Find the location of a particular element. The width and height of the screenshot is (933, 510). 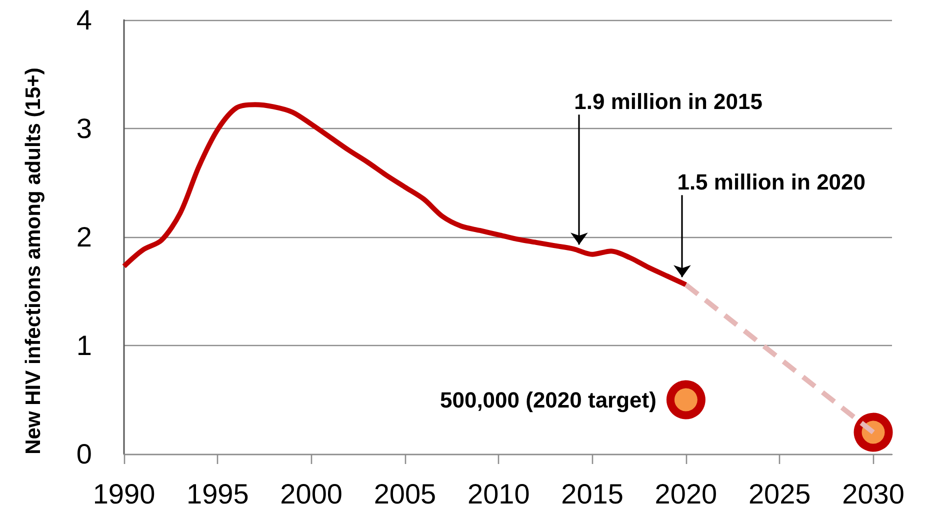

x-tick-label: 2000 is located at coordinates (311, 494).